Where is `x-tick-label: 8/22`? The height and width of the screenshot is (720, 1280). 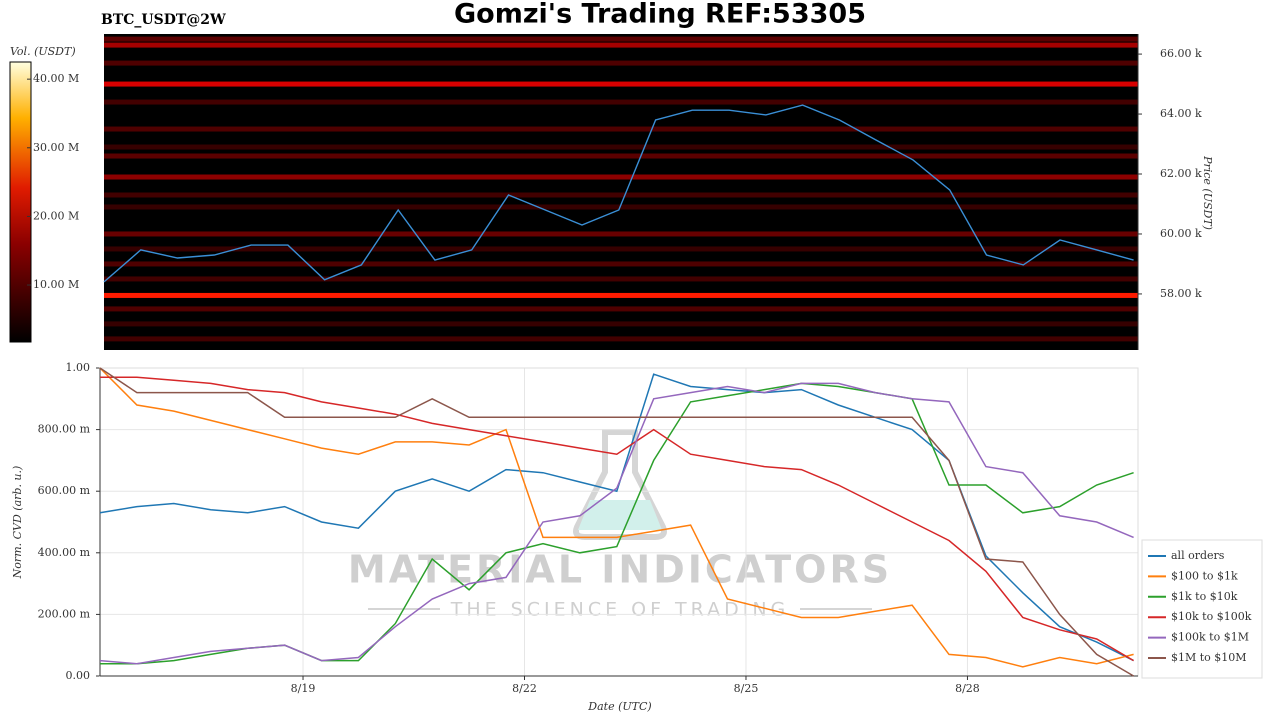
x-tick-label: 8/22 is located at coordinates (524, 688).